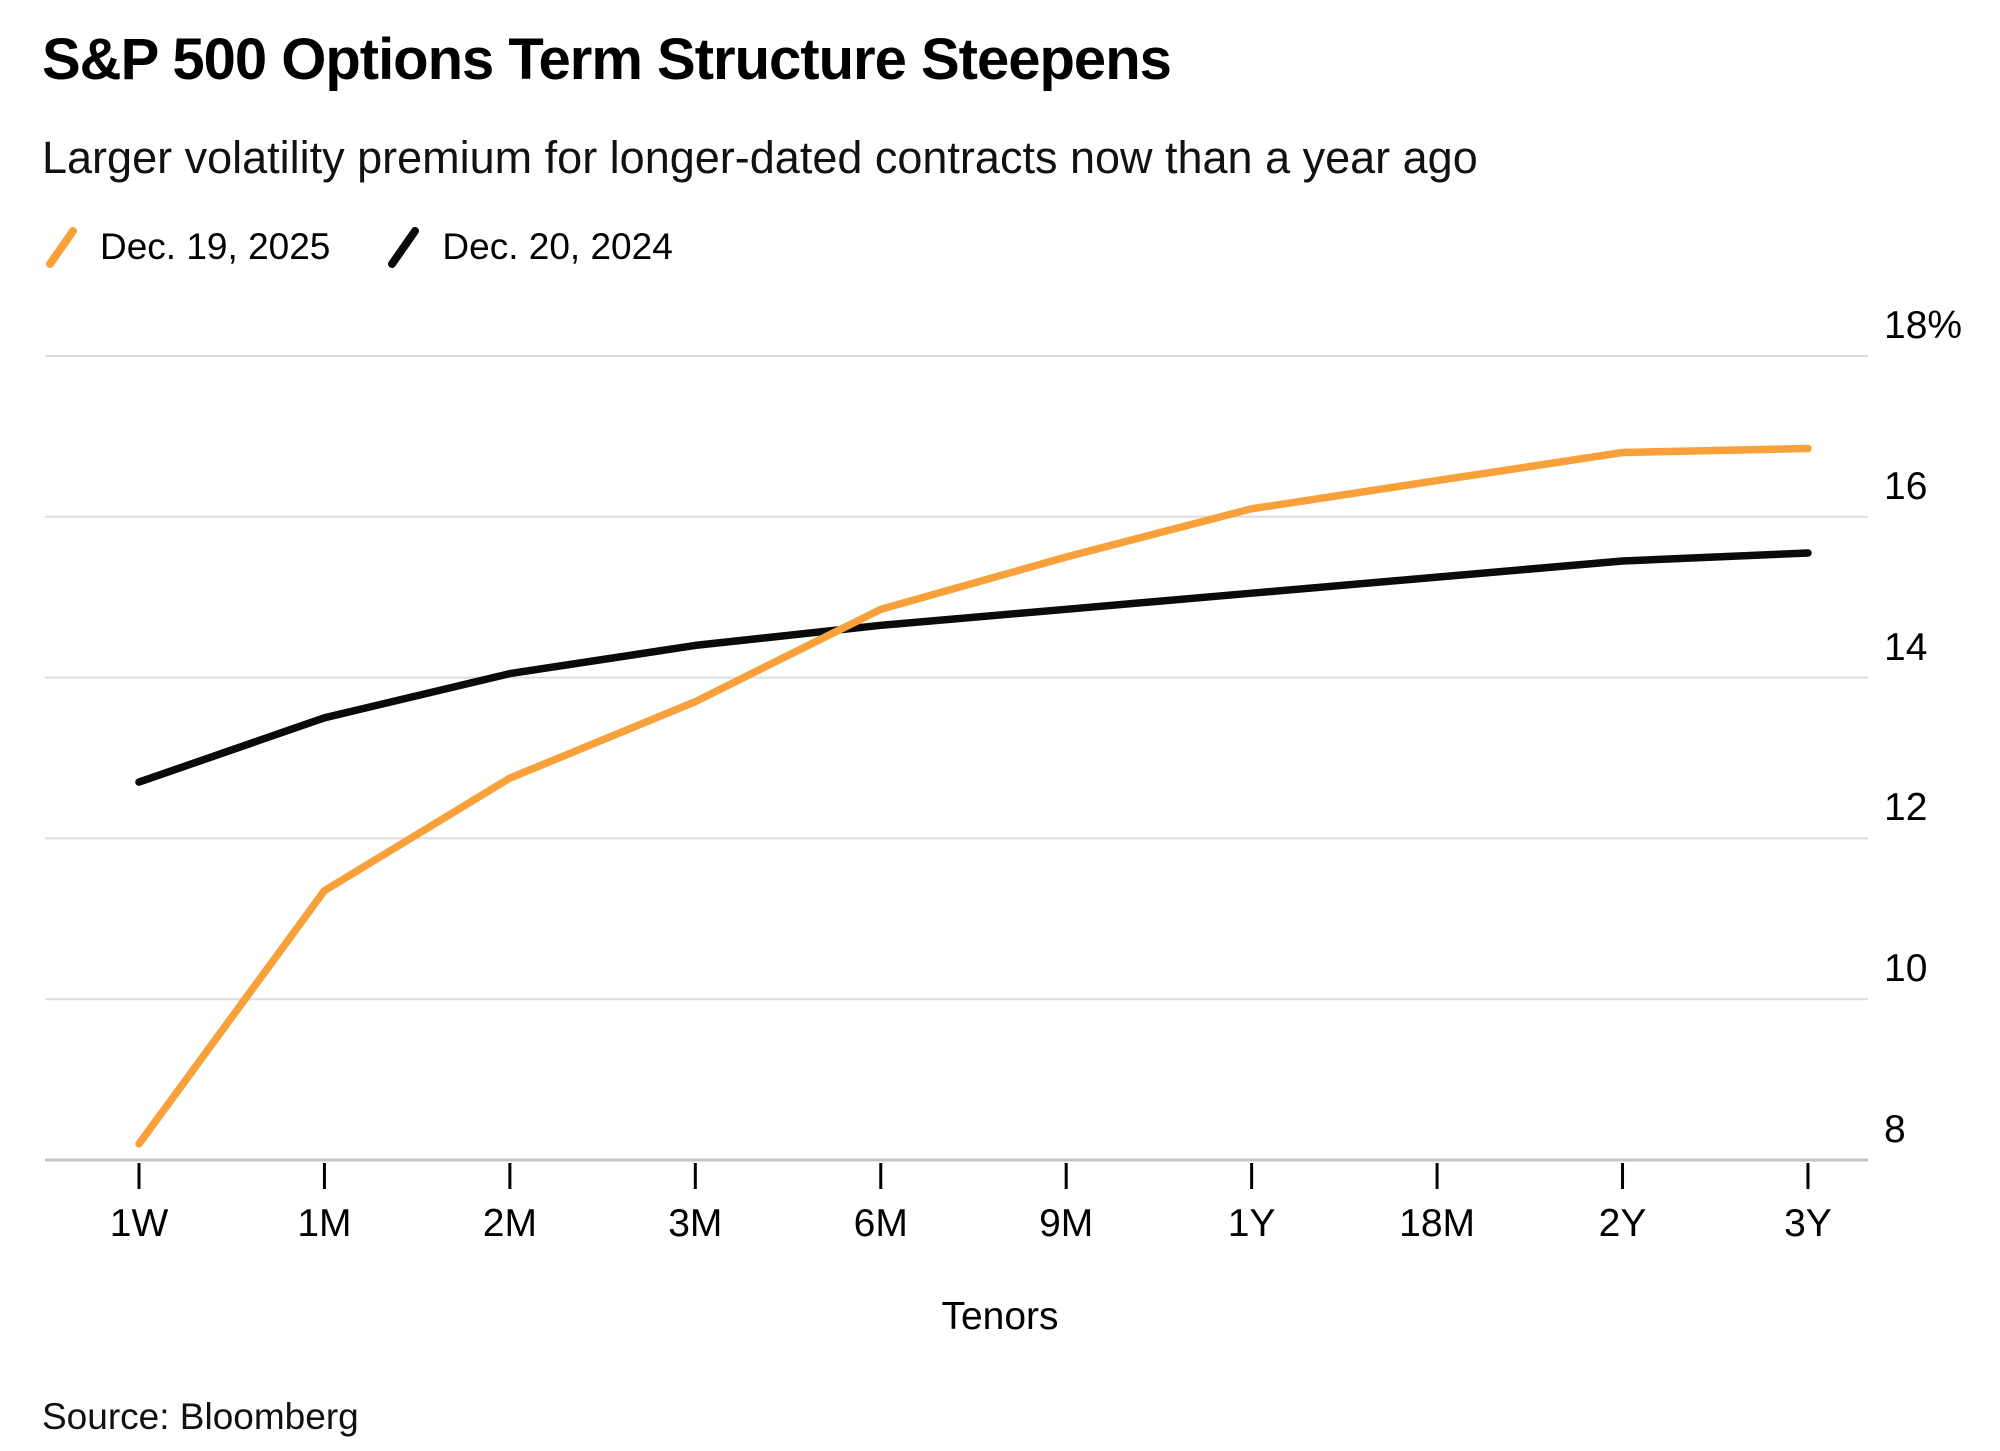  I want to click on x-axis-label-2M: 2M, so click(509, 1223).